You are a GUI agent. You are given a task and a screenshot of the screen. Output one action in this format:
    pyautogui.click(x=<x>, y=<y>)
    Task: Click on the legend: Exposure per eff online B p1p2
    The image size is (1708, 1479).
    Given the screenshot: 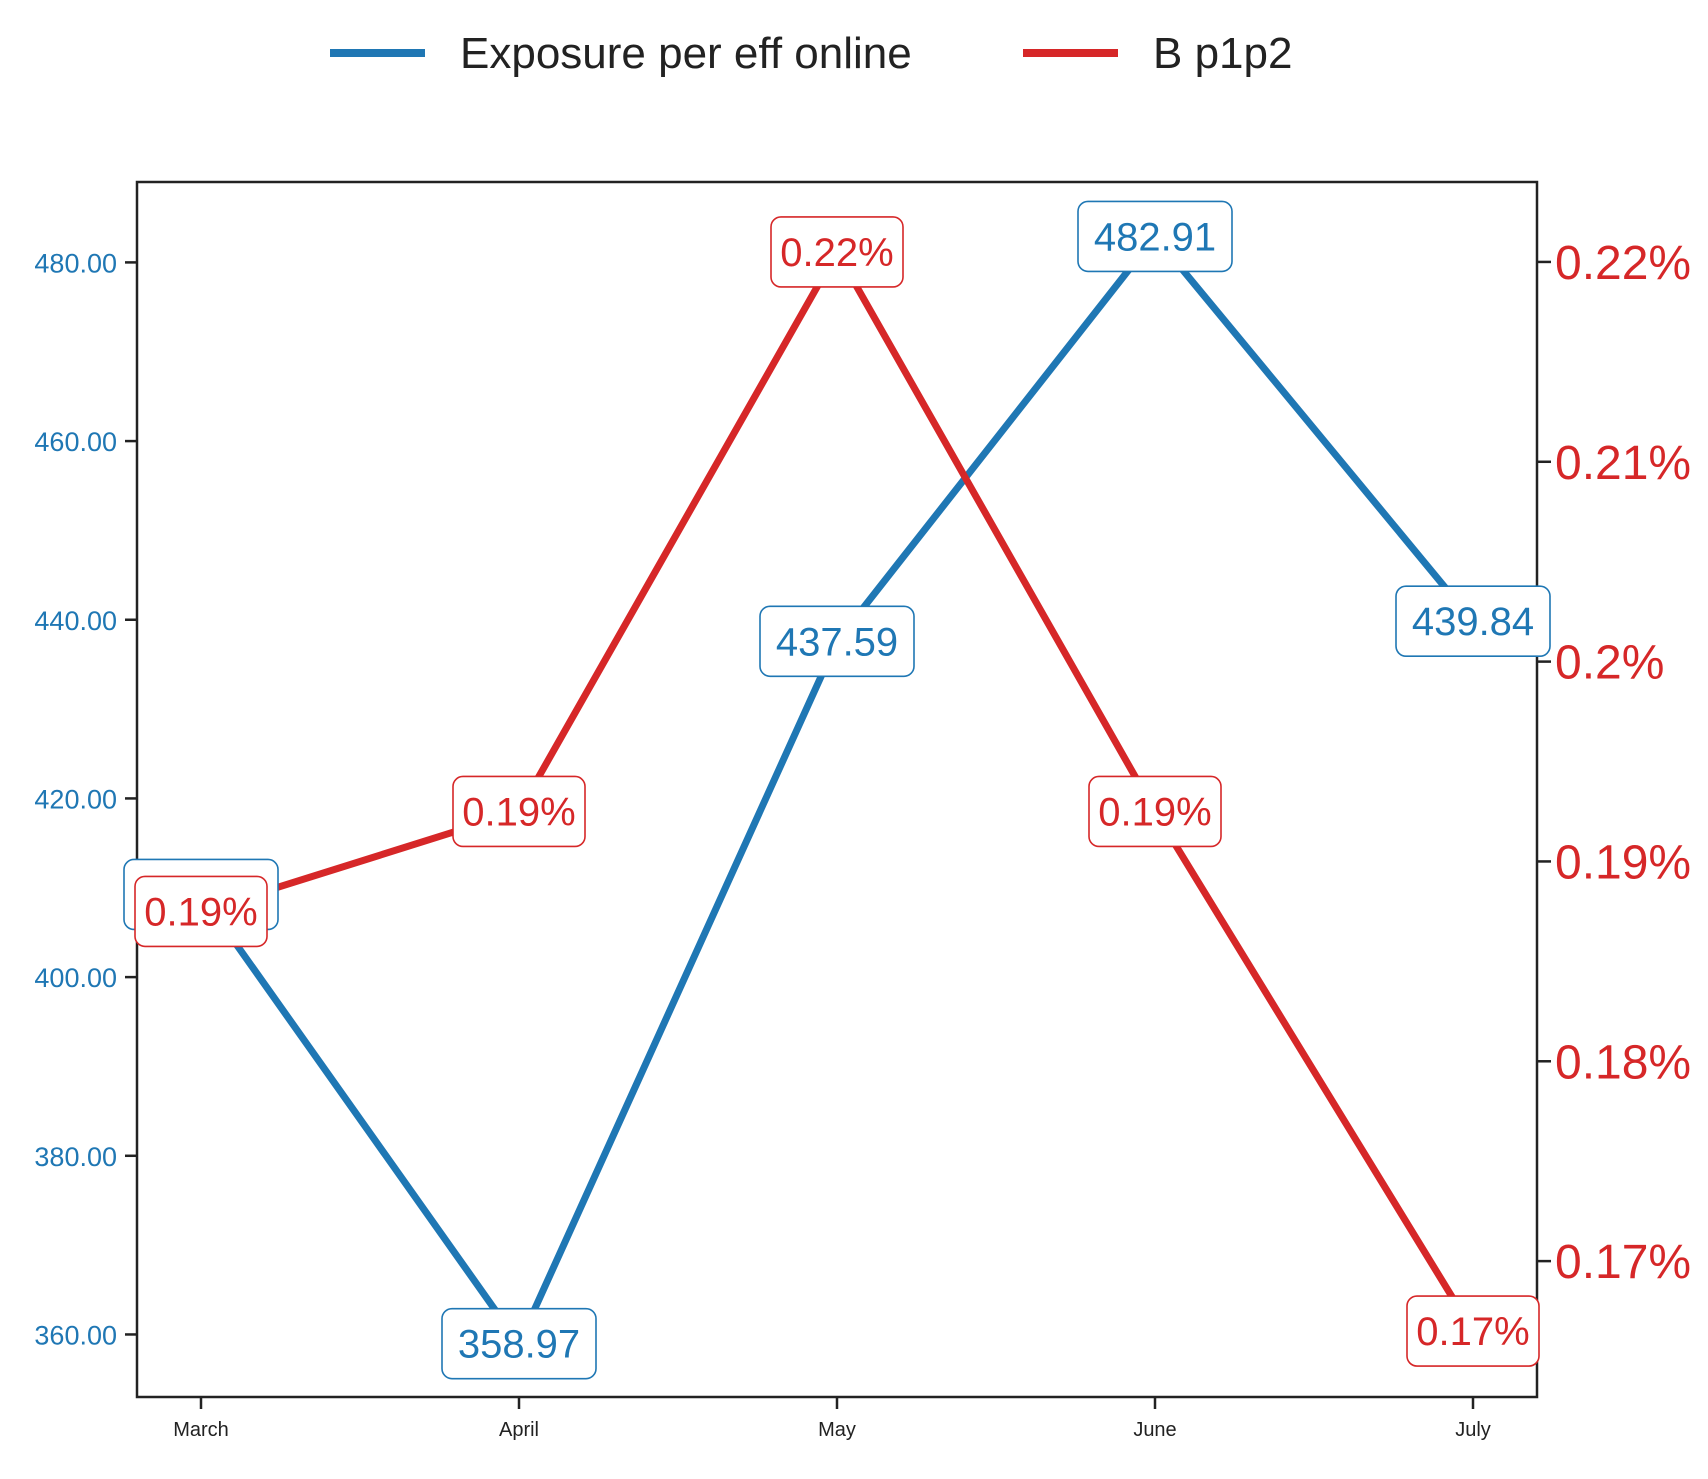 What is the action you would take?
    pyautogui.click(x=811, y=53)
    